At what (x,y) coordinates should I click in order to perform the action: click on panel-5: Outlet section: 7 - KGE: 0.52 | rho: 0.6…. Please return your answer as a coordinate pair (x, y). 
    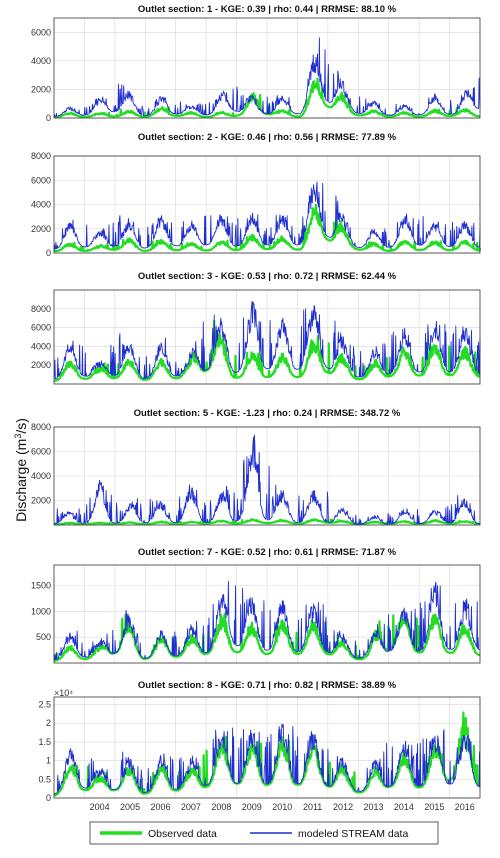
    Looking at the image, I should click on (256, 605).